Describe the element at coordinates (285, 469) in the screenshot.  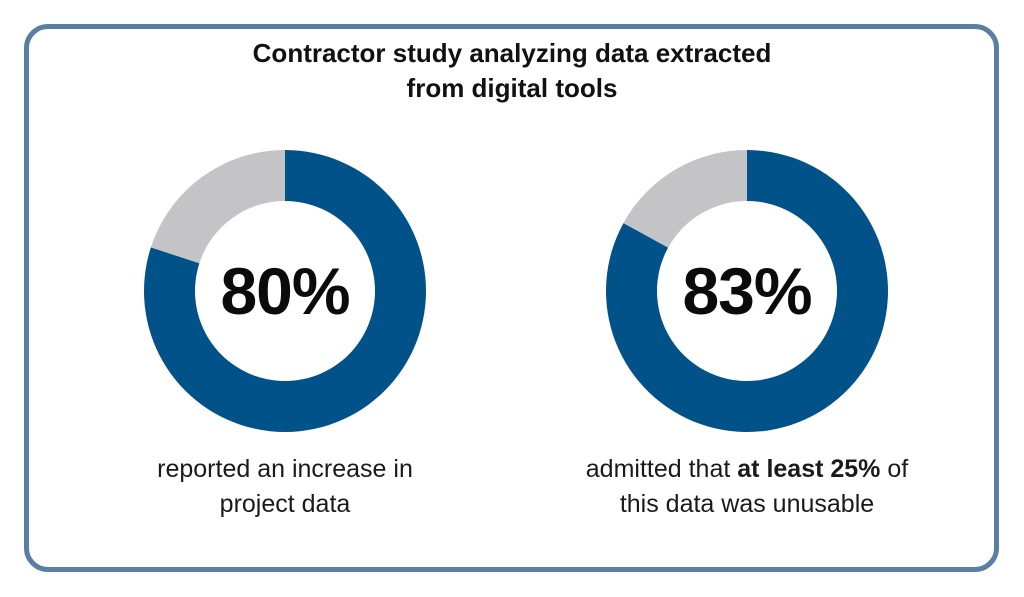
I see `caption-1-line-1: reported an increase in` at that location.